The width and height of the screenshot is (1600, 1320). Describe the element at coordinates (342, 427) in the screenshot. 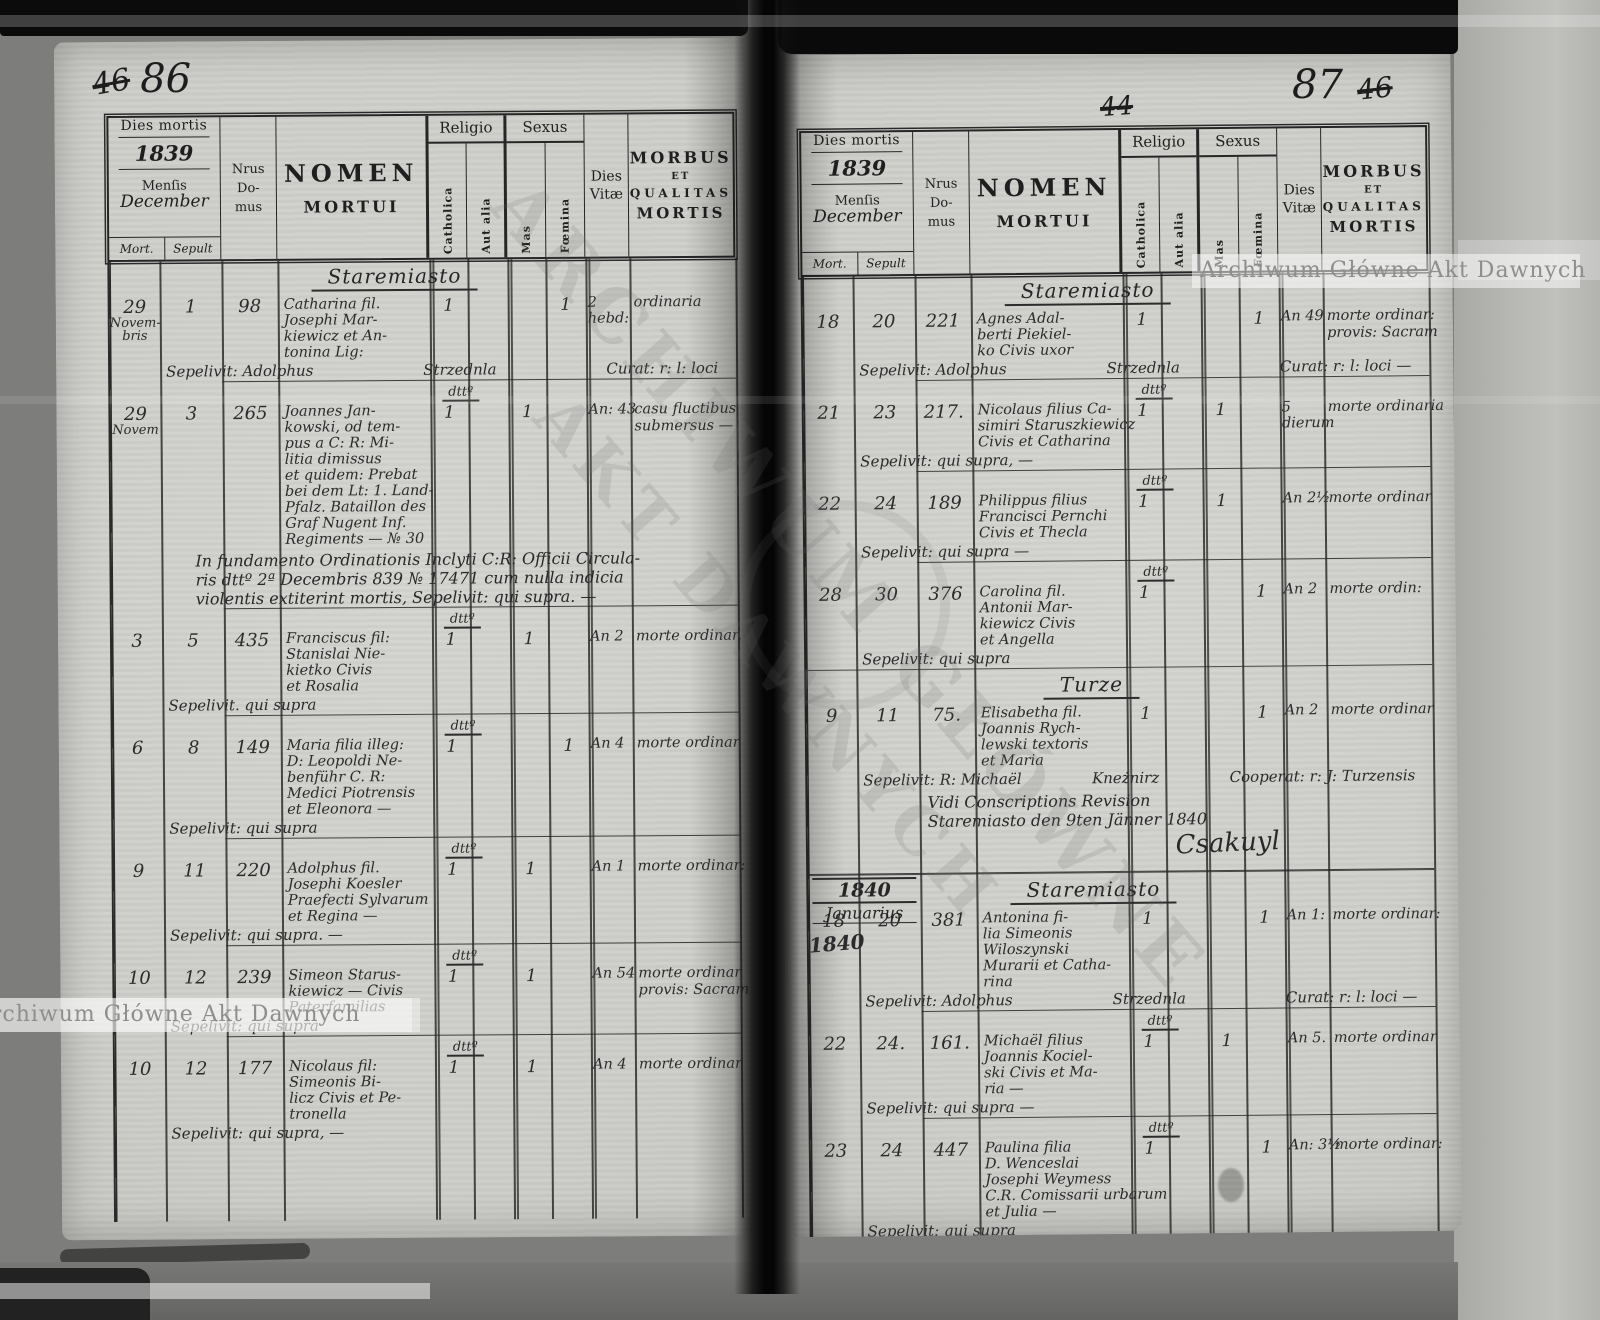

I see `name-line: kowski, od tem-` at that location.